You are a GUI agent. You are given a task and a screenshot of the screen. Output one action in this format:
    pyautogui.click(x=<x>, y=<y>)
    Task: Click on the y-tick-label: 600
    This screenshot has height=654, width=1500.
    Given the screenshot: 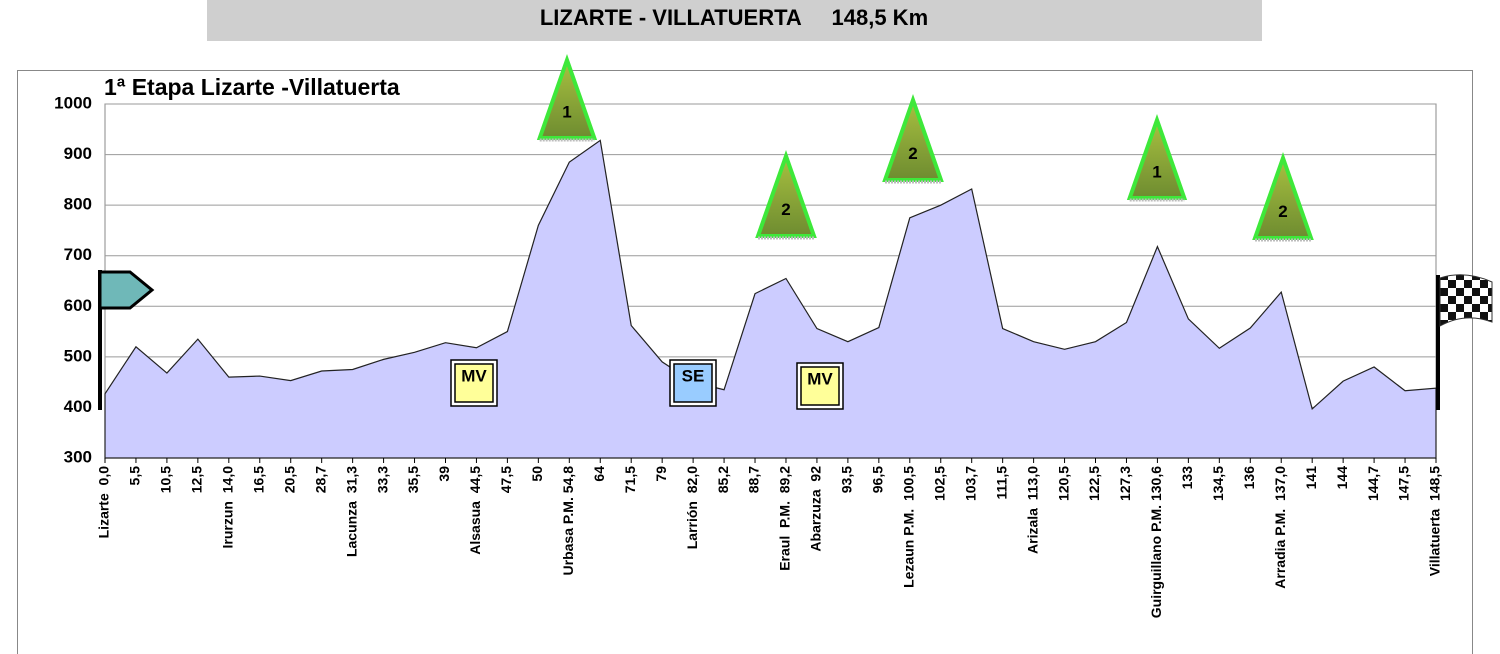 What is the action you would take?
    pyautogui.click(x=78, y=305)
    